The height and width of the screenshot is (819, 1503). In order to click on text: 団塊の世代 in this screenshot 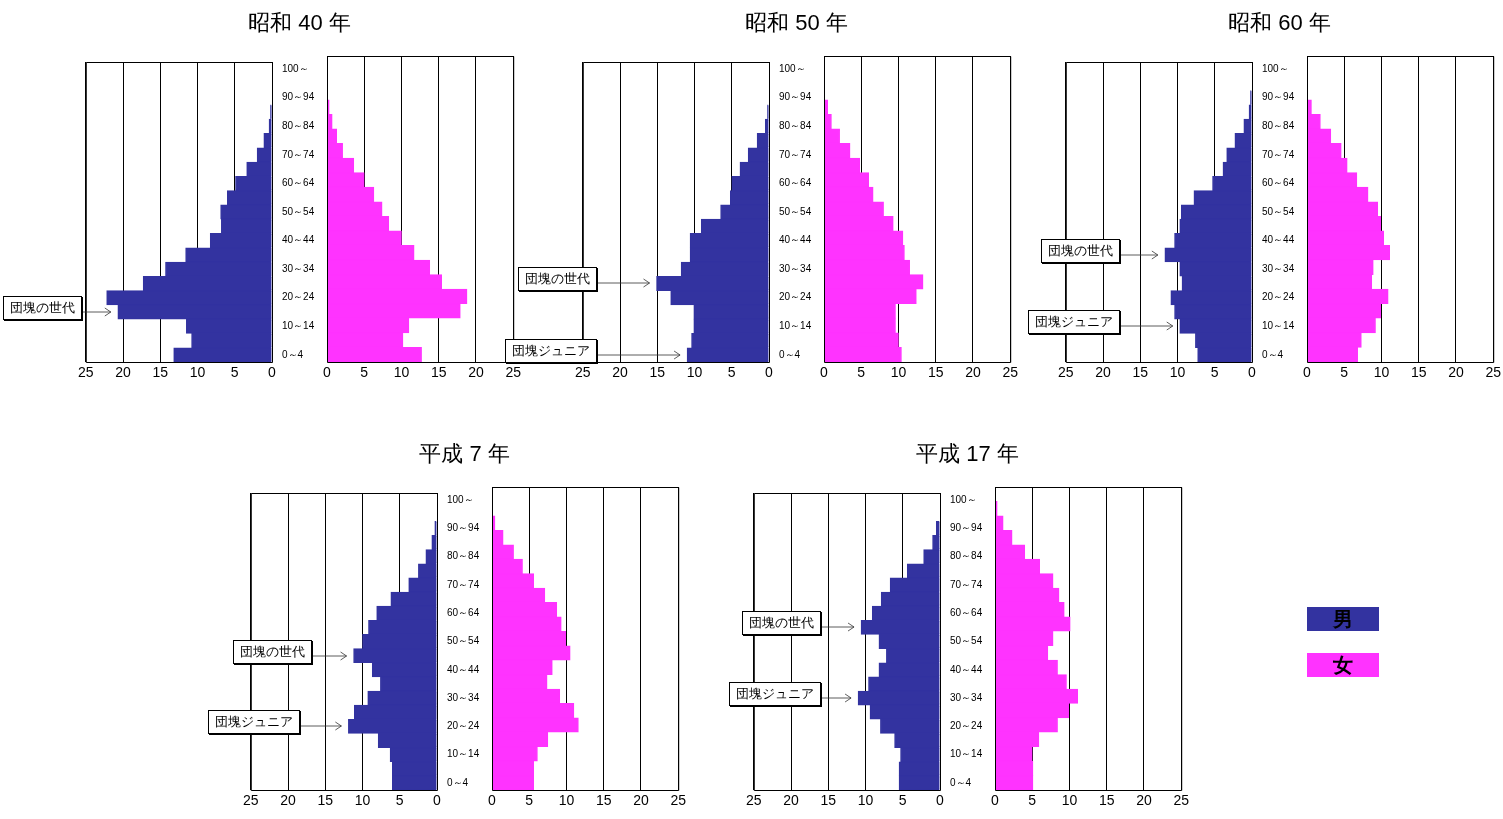, I will do `click(42, 308)`.